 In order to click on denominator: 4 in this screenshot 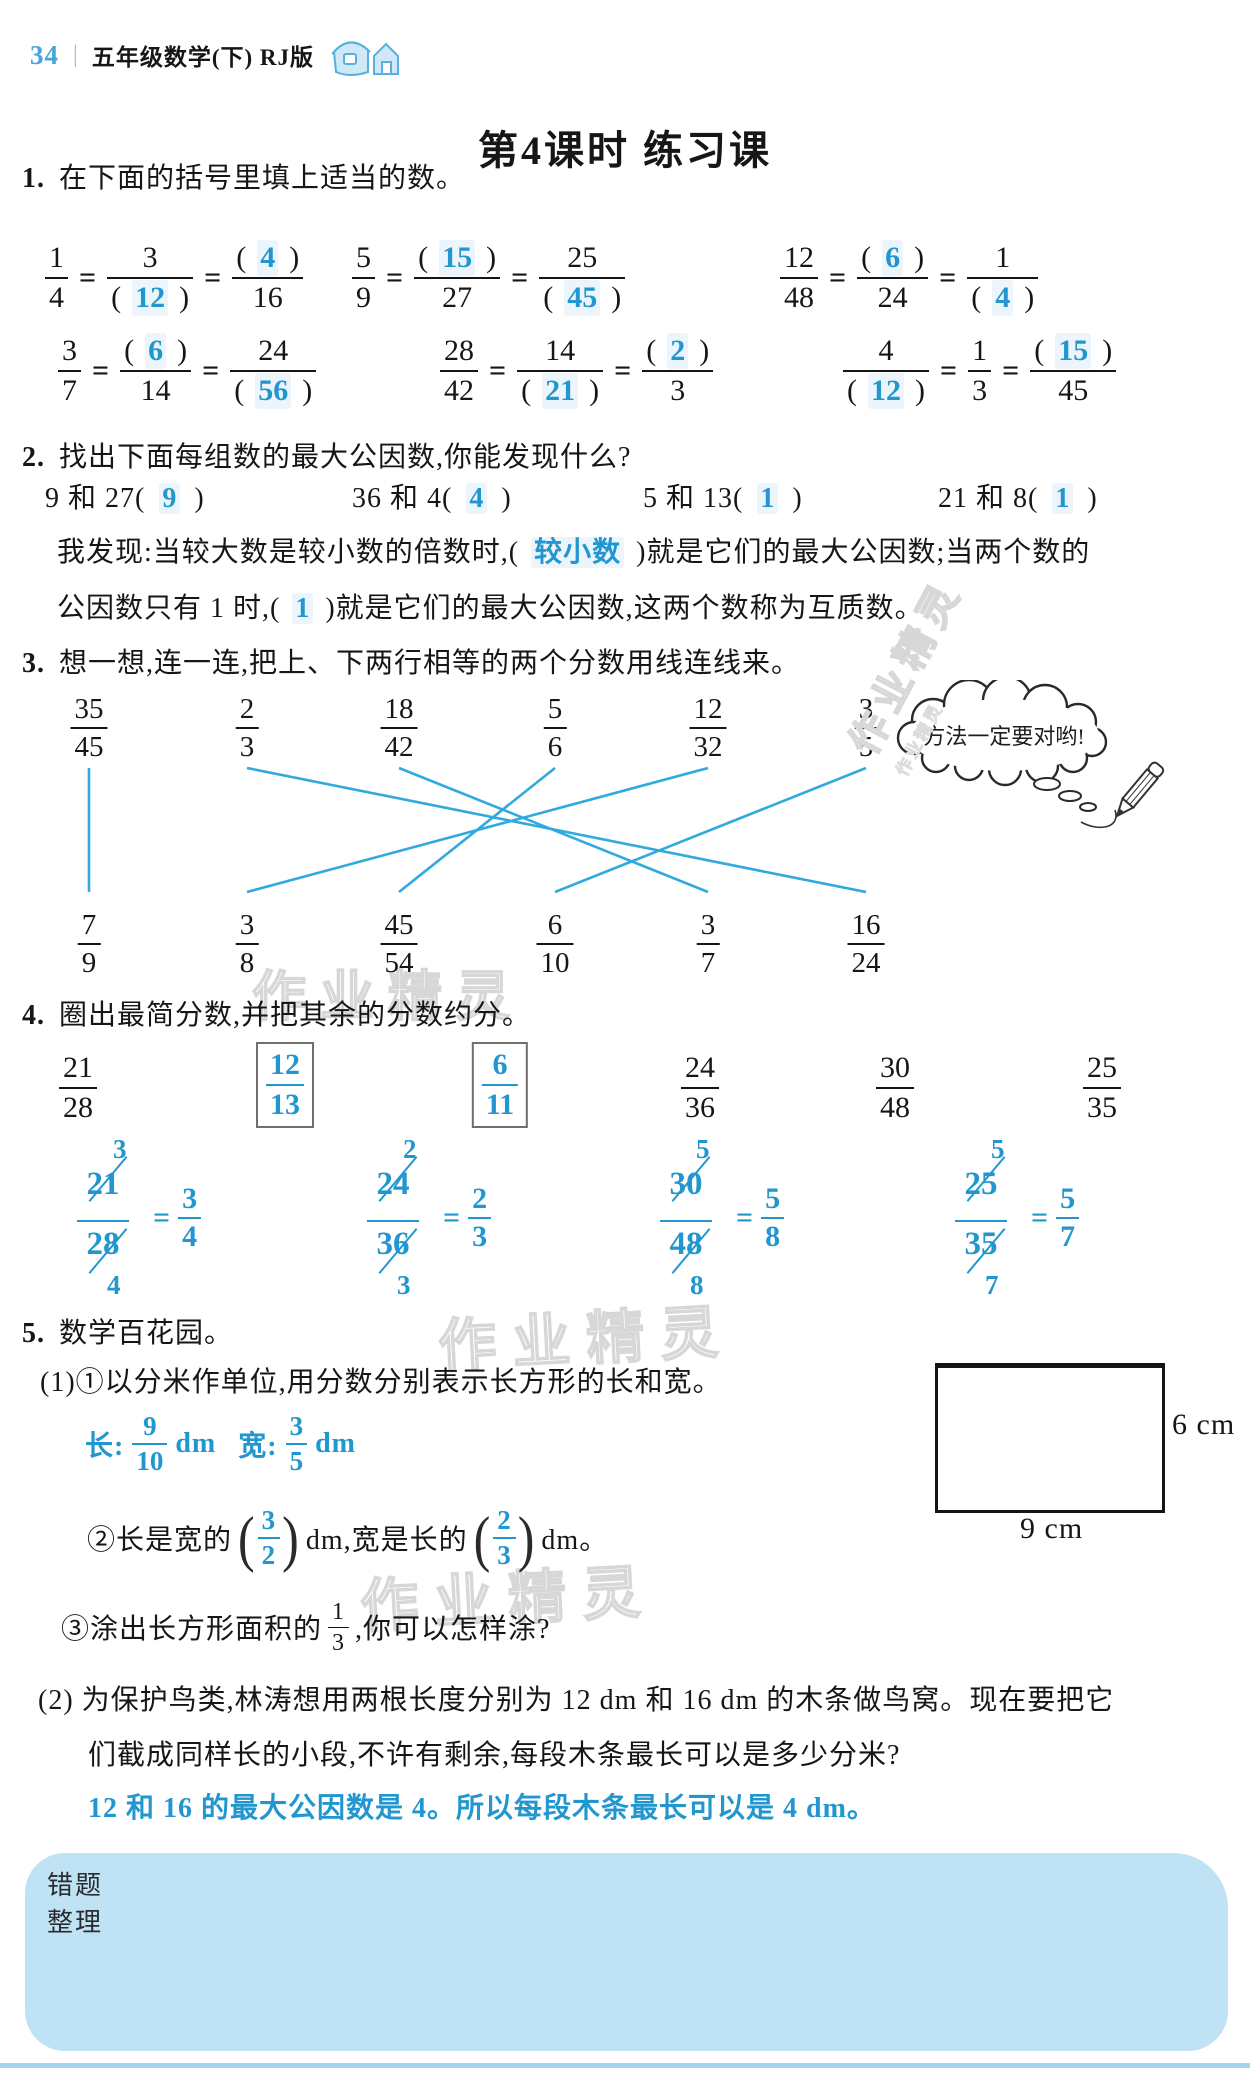, I will do `click(56, 298)`.